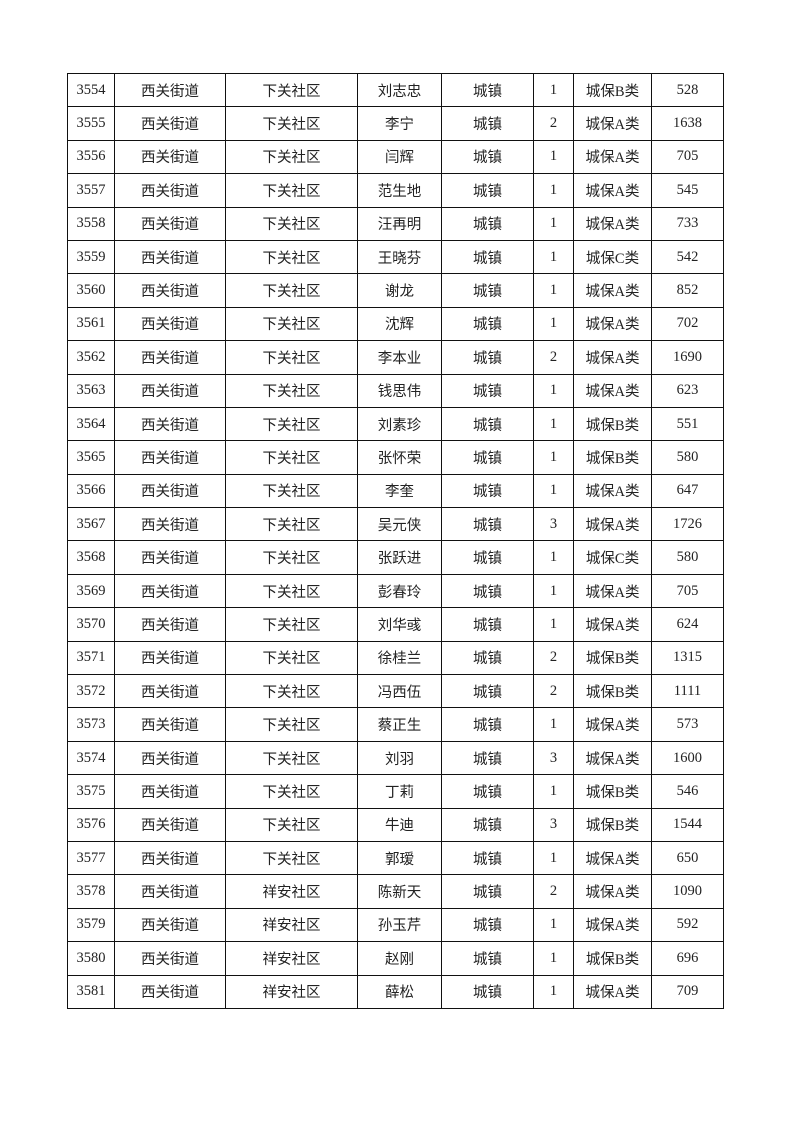 This screenshot has height=1122, width=793. I want to click on row-number-cell: 3573, so click(91, 724).